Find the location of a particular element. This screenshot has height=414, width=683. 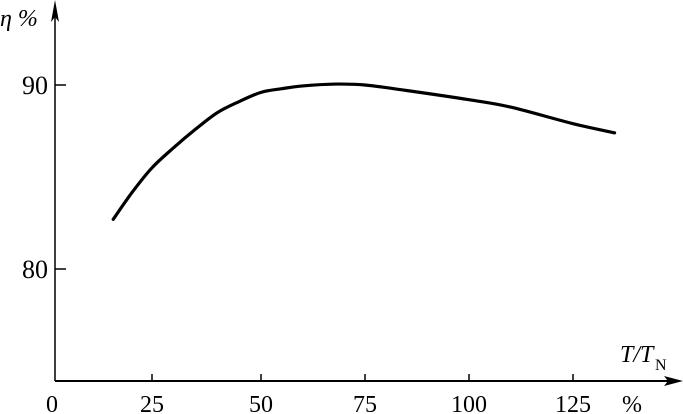

x-axis-label-subscript: N is located at coordinates (661, 365).